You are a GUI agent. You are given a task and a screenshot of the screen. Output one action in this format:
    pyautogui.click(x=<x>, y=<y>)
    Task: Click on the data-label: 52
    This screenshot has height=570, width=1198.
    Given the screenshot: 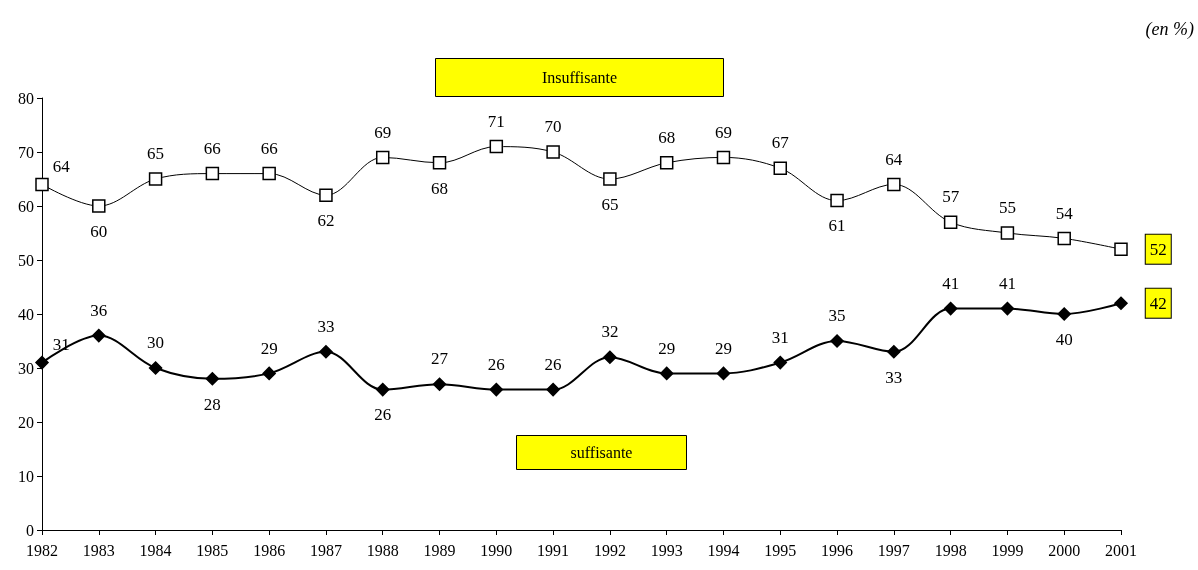 What is the action you would take?
    pyautogui.click(x=1158, y=249)
    